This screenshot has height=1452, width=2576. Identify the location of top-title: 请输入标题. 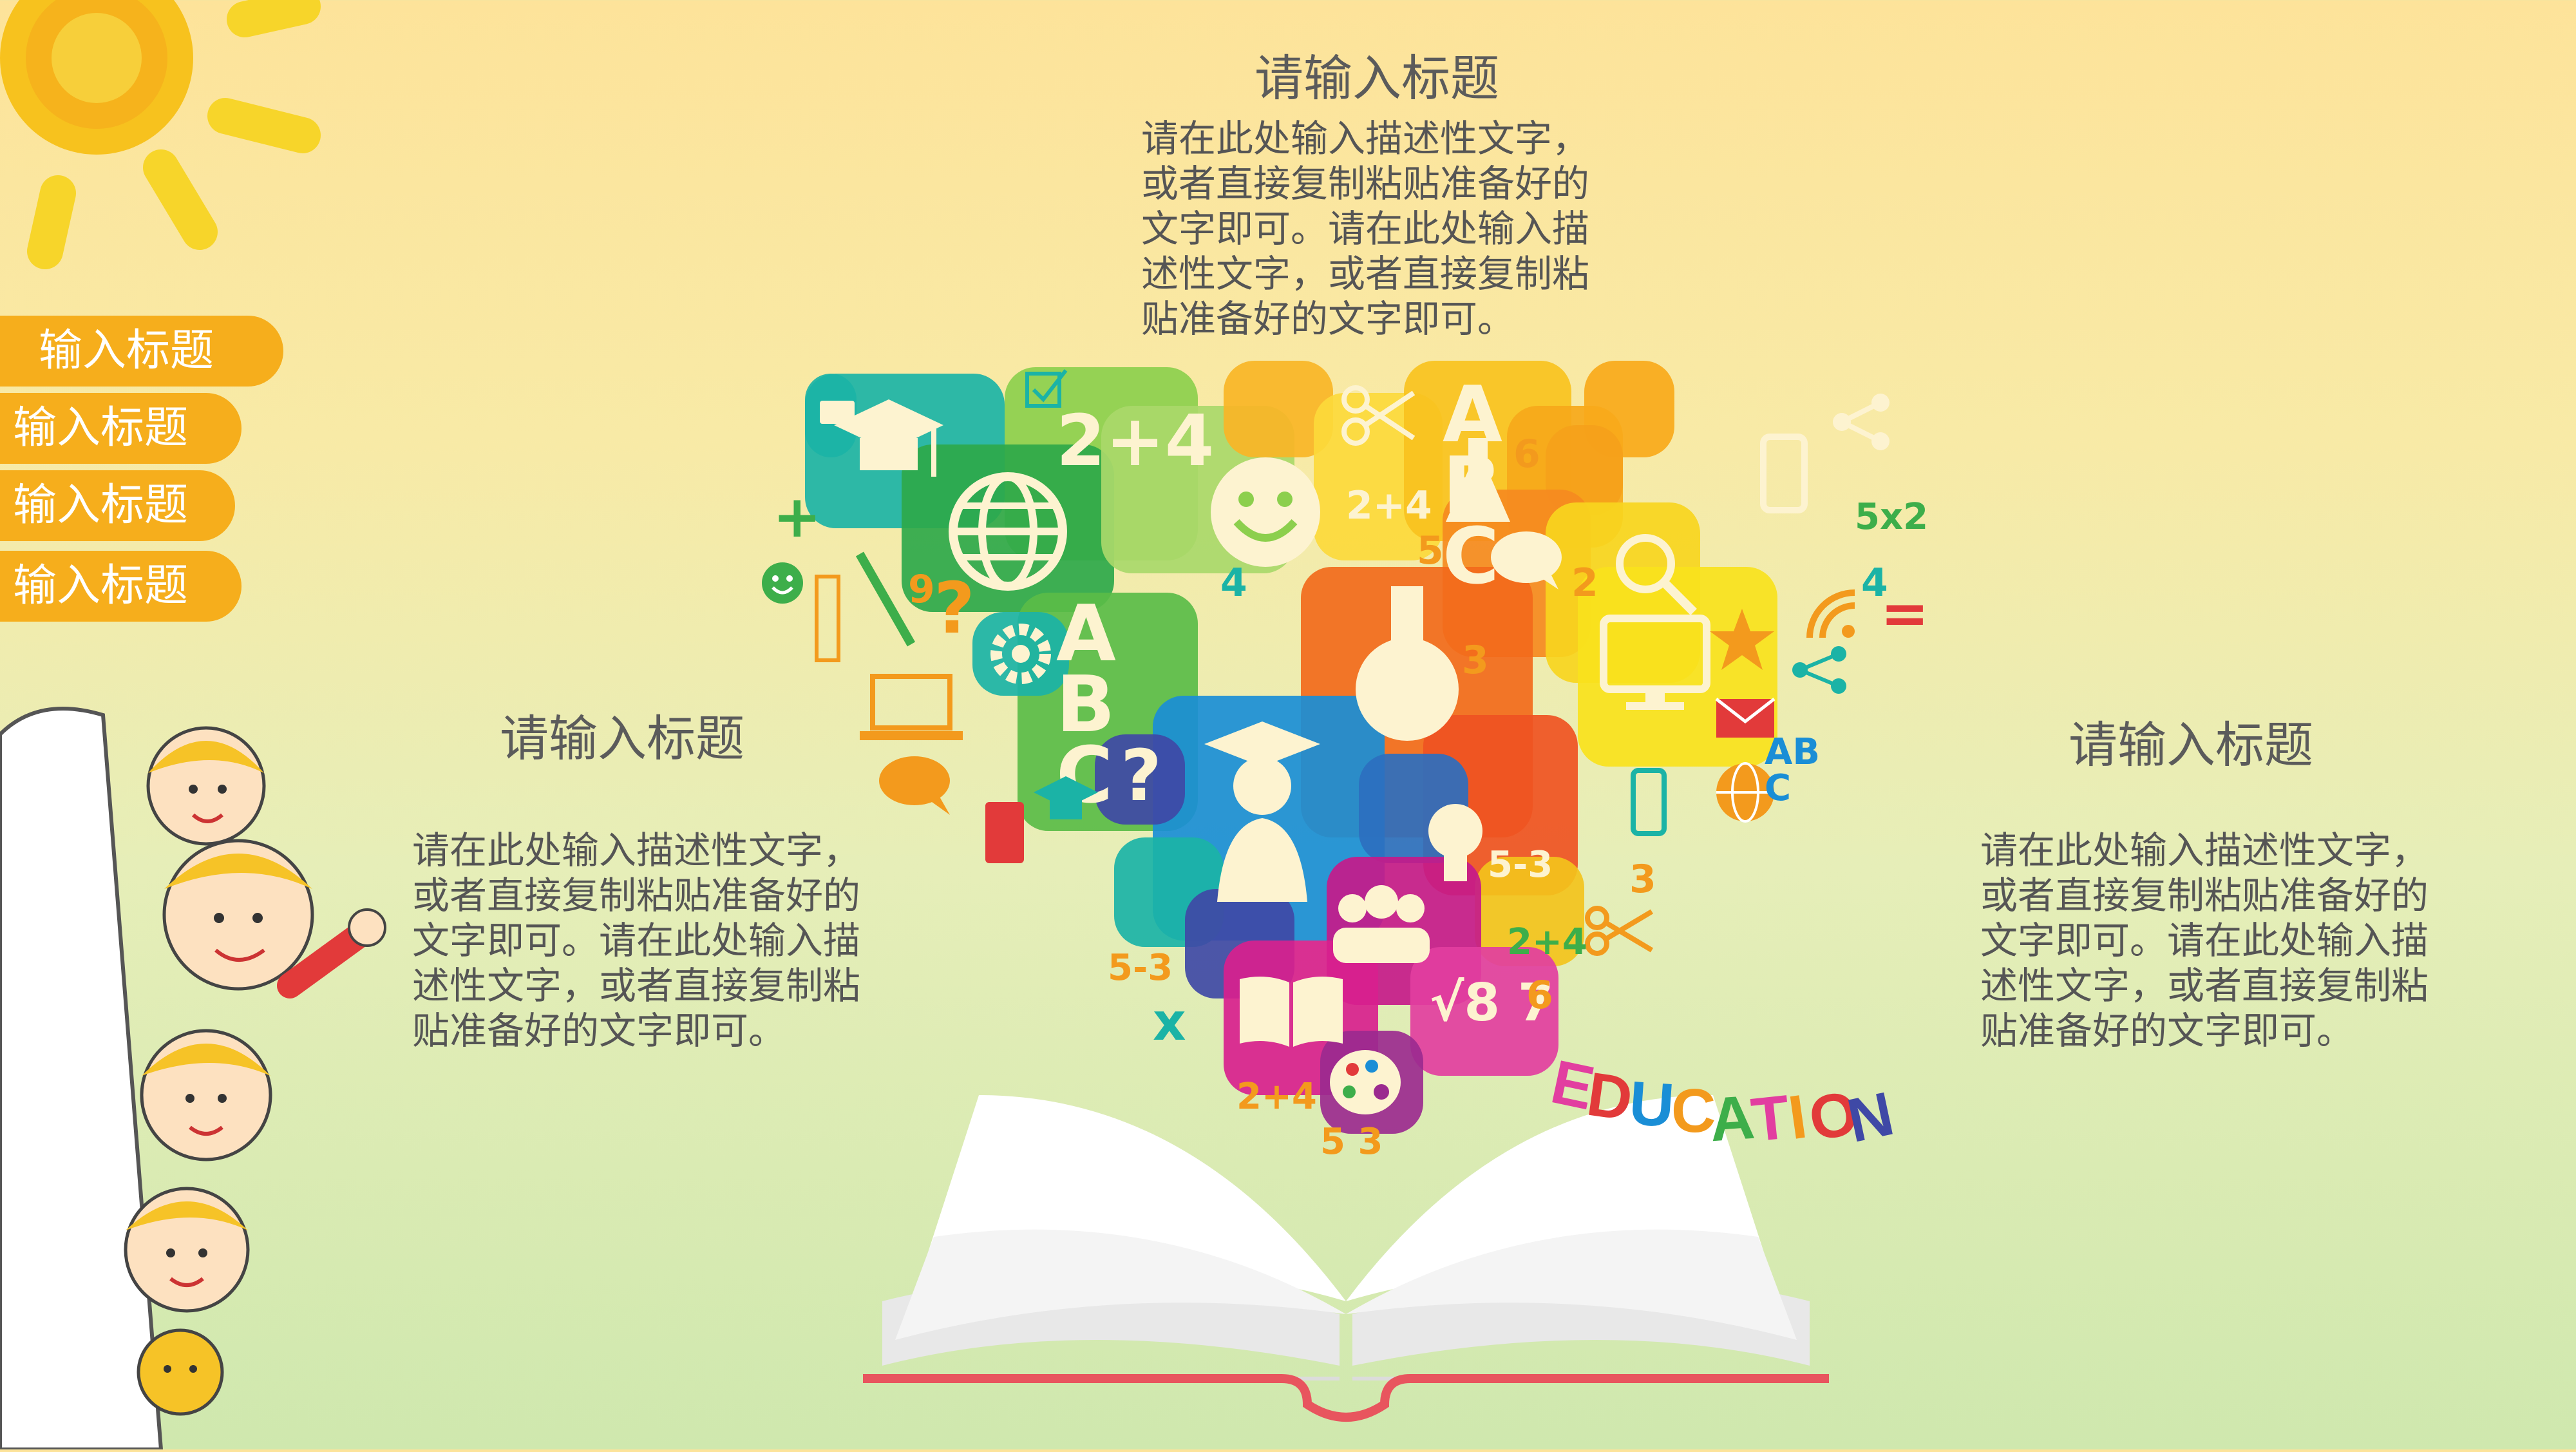
(1377, 78).